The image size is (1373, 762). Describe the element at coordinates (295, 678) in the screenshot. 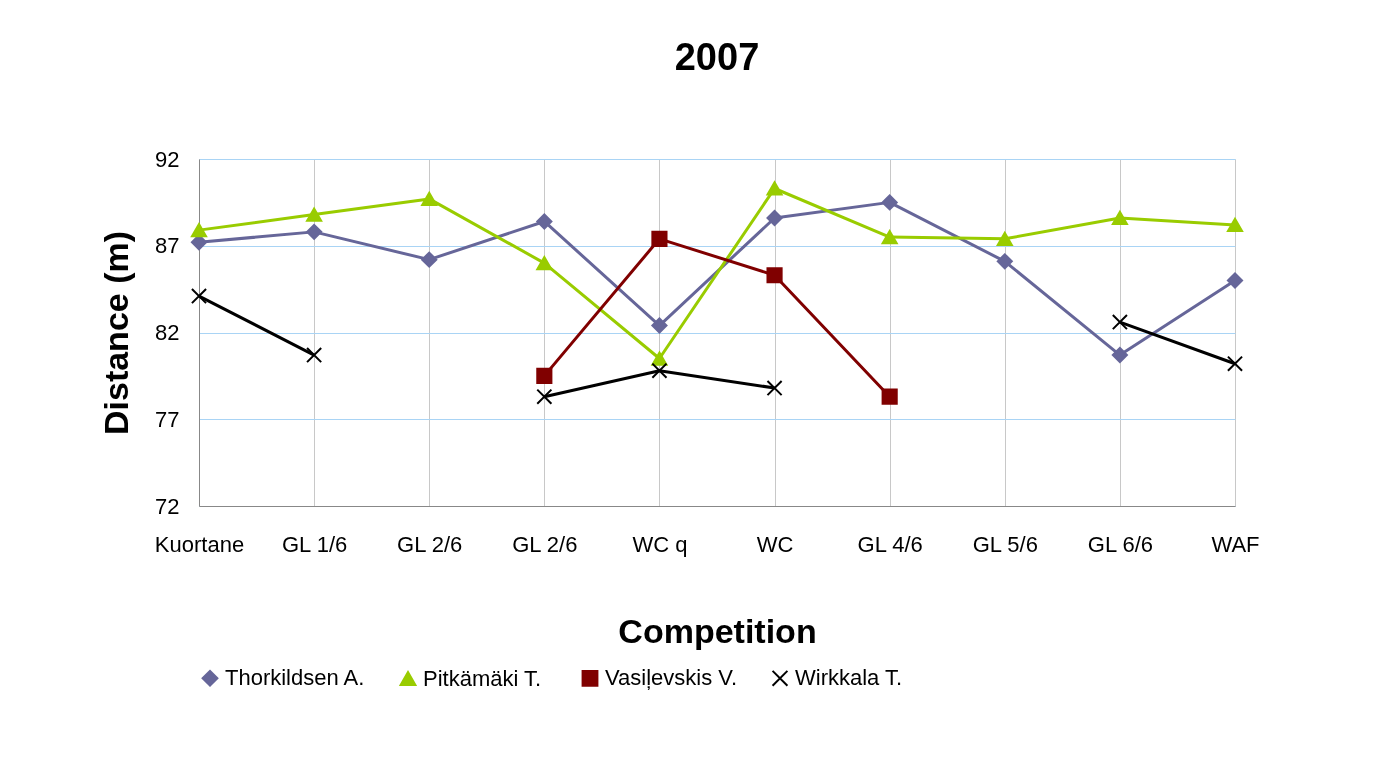

I see `legend-label: Thorkildsen A.` at that location.